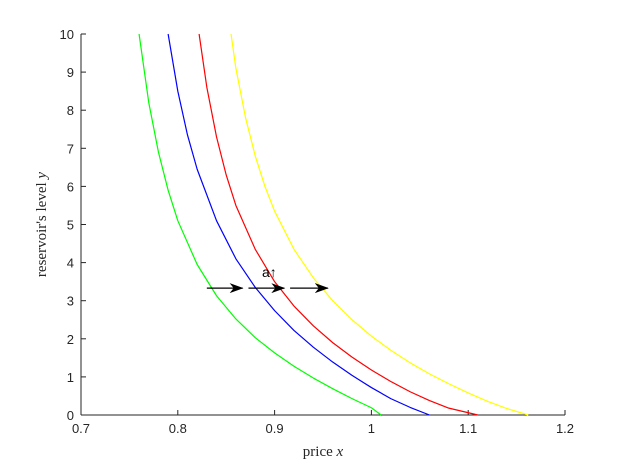  What do you see at coordinates (371, 428) in the screenshot?
I see `x-tick-label: 1` at bounding box center [371, 428].